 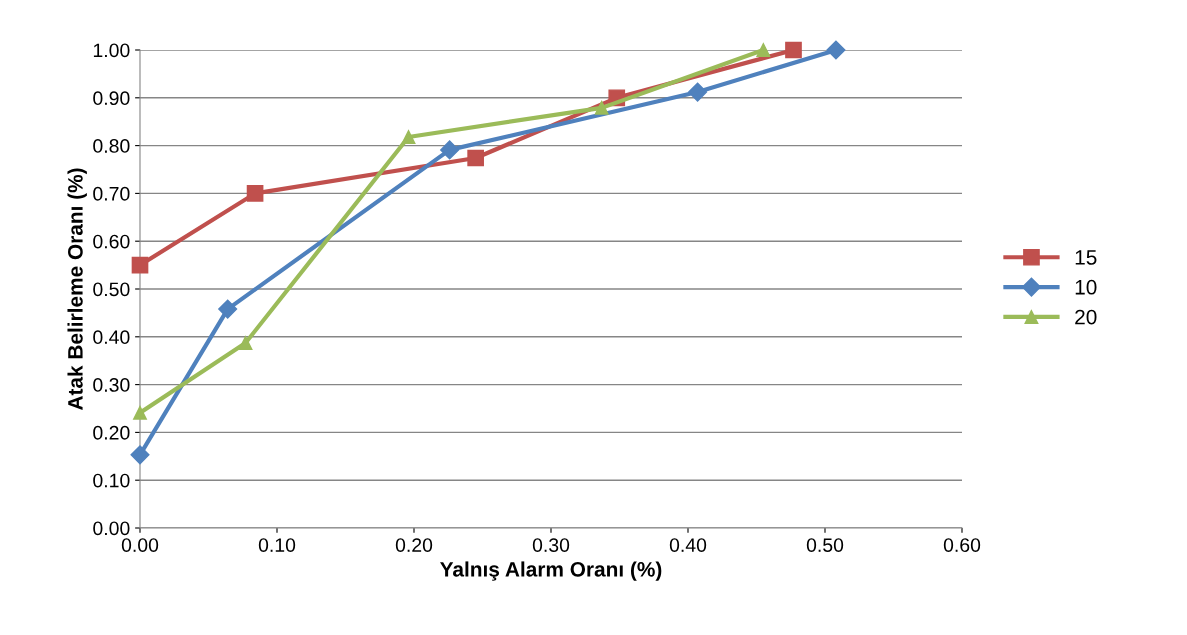 What do you see at coordinates (1086, 257) in the screenshot?
I see `legend-label: 15` at bounding box center [1086, 257].